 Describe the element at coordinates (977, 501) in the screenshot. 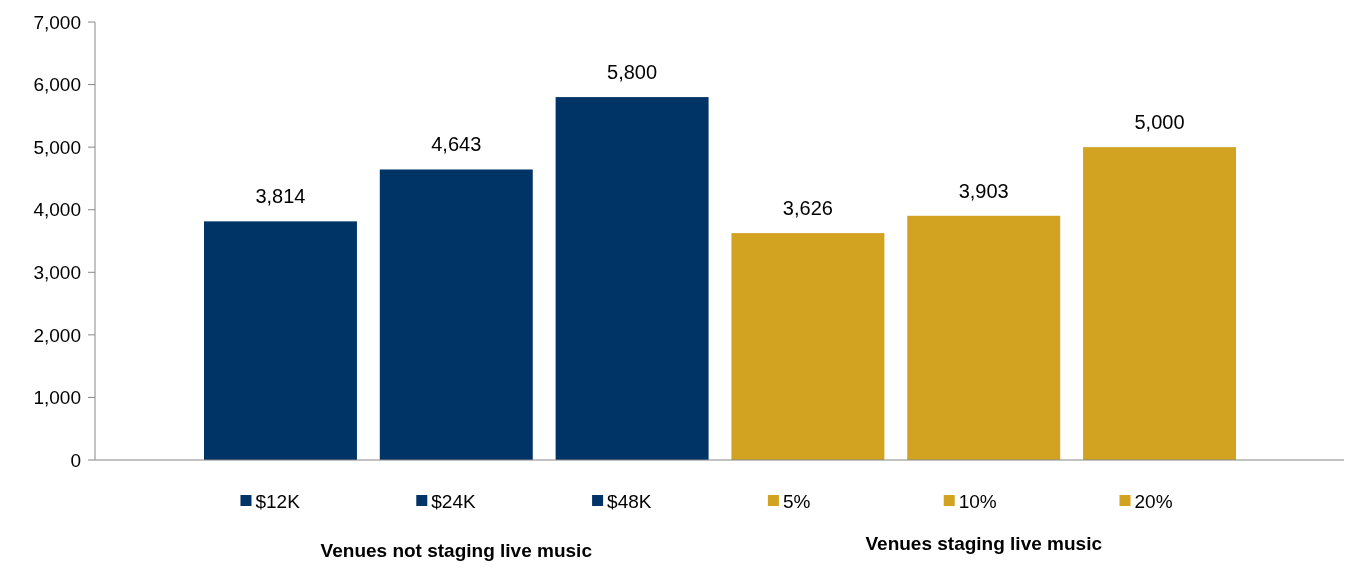

I see `x-tick-label: 10%` at that location.